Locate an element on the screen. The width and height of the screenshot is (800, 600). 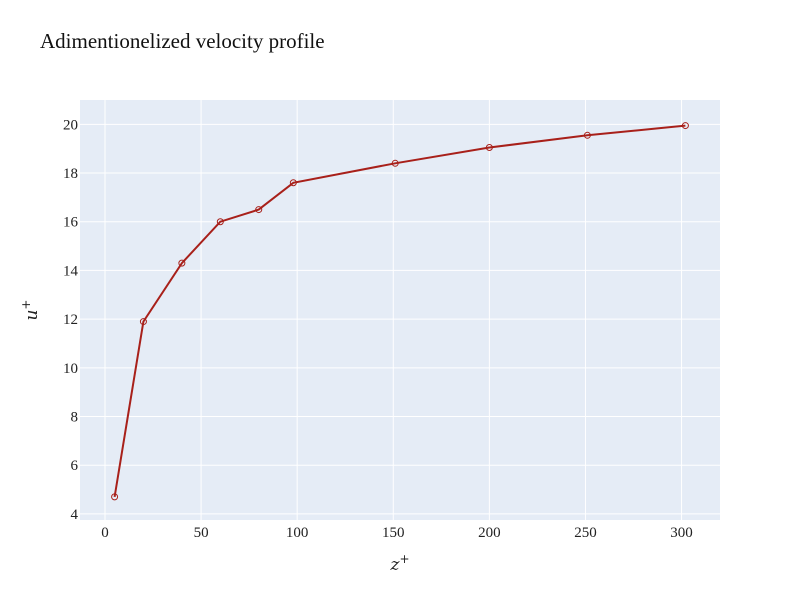
x-tick-label: 100 is located at coordinates (297, 533).